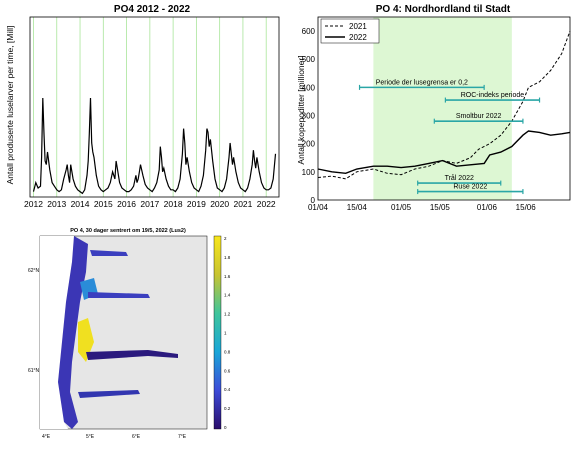 The height and width of the screenshot is (451, 576). I want to click on y-tick-label: 500, so click(309, 59).